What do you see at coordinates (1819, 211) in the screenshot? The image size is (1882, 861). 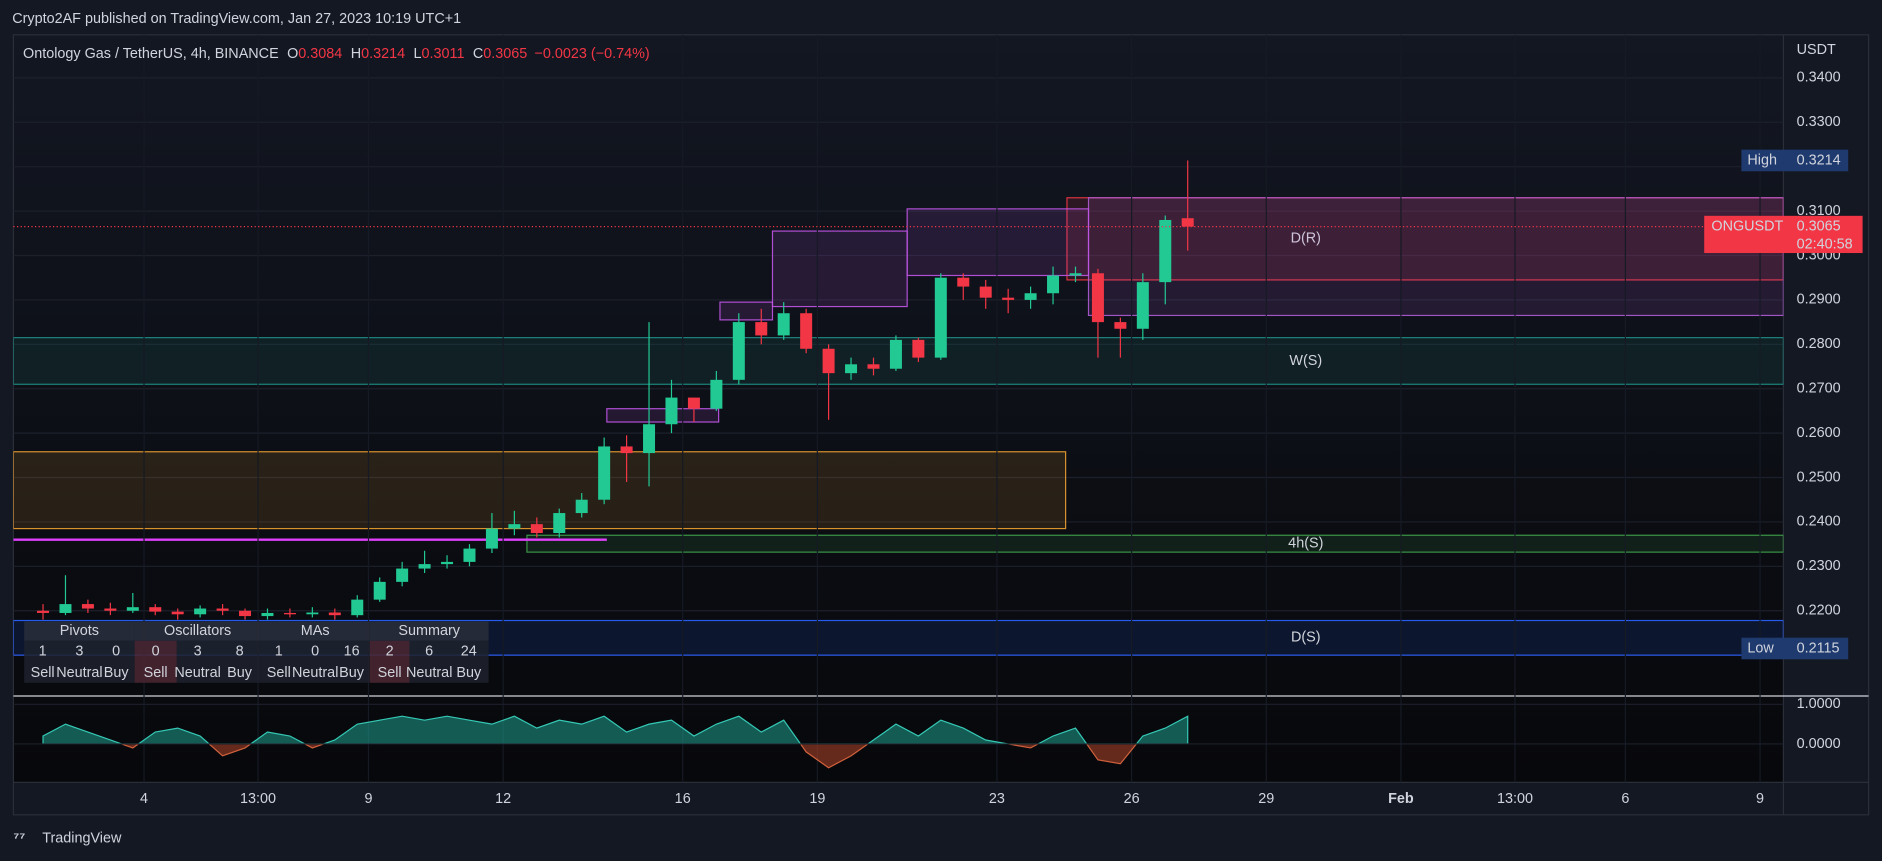 I see `y-tick-label: 0.3100` at bounding box center [1819, 211].